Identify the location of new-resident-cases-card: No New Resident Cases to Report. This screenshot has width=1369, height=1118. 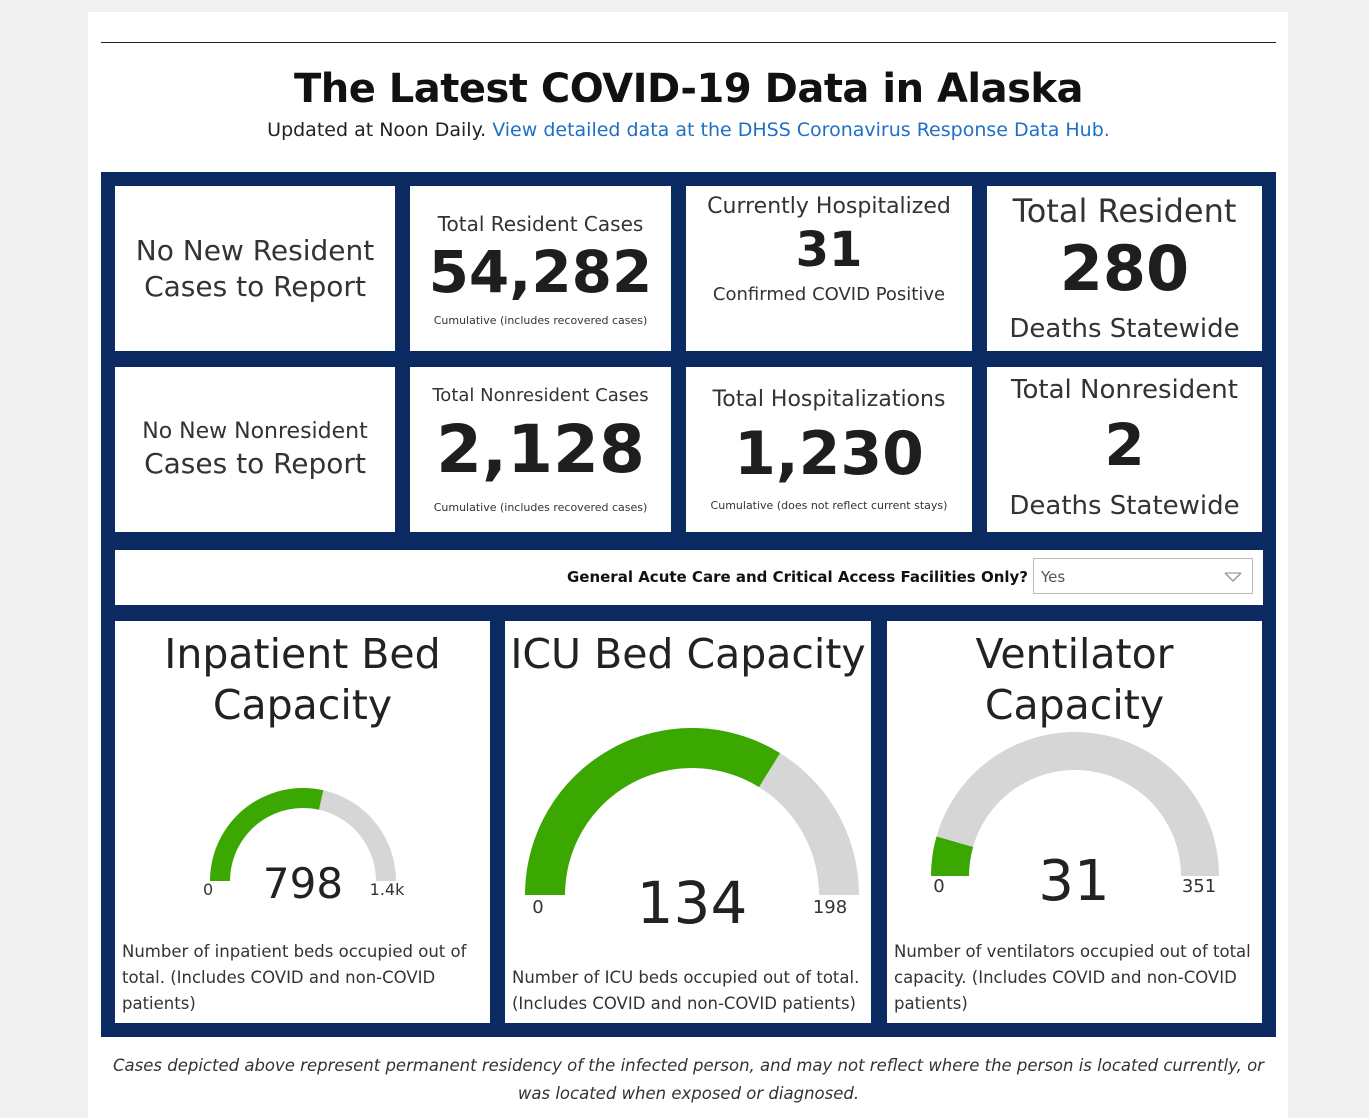
(255, 268).